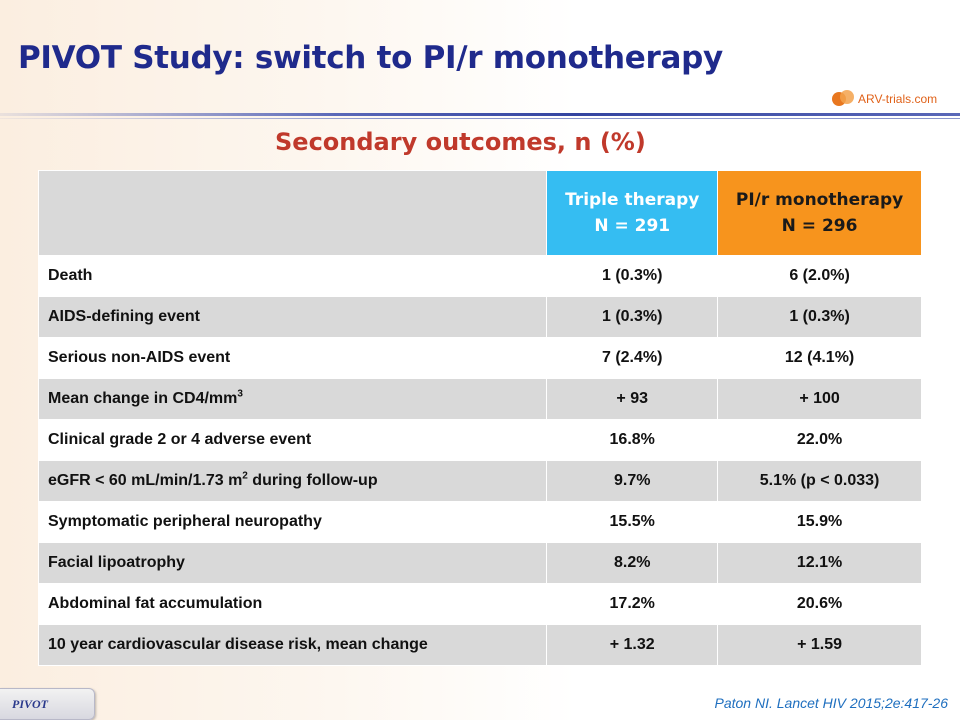 The width and height of the screenshot is (960, 720). What do you see at coordinates (819, 399) in the screenshot?
I see `pir-monotherapy-value: + 100` at bounding box center [819, 399].